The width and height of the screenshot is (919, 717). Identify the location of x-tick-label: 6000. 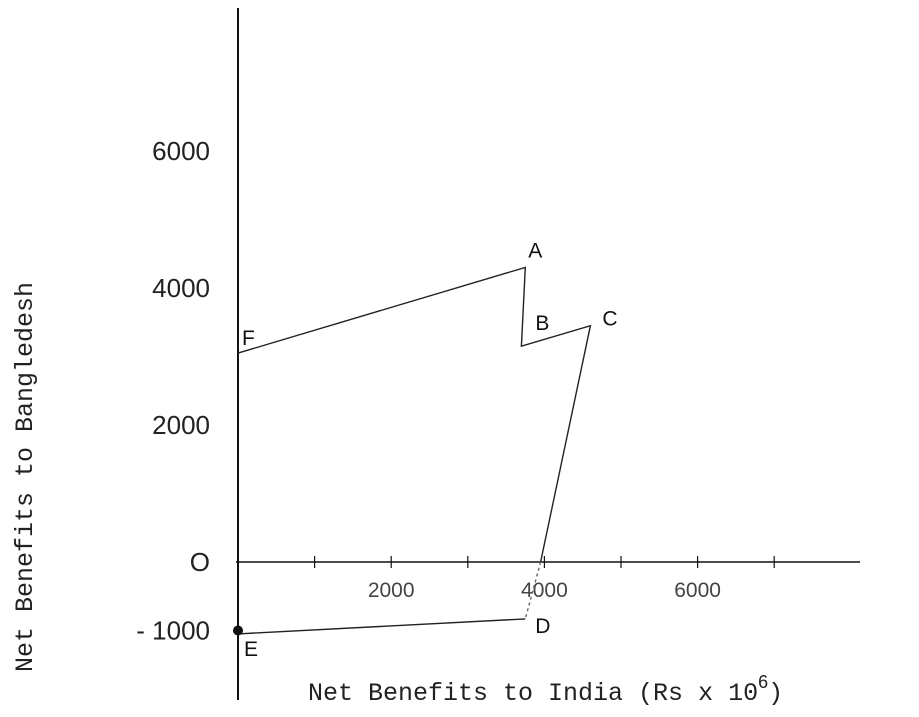
(697, 590).